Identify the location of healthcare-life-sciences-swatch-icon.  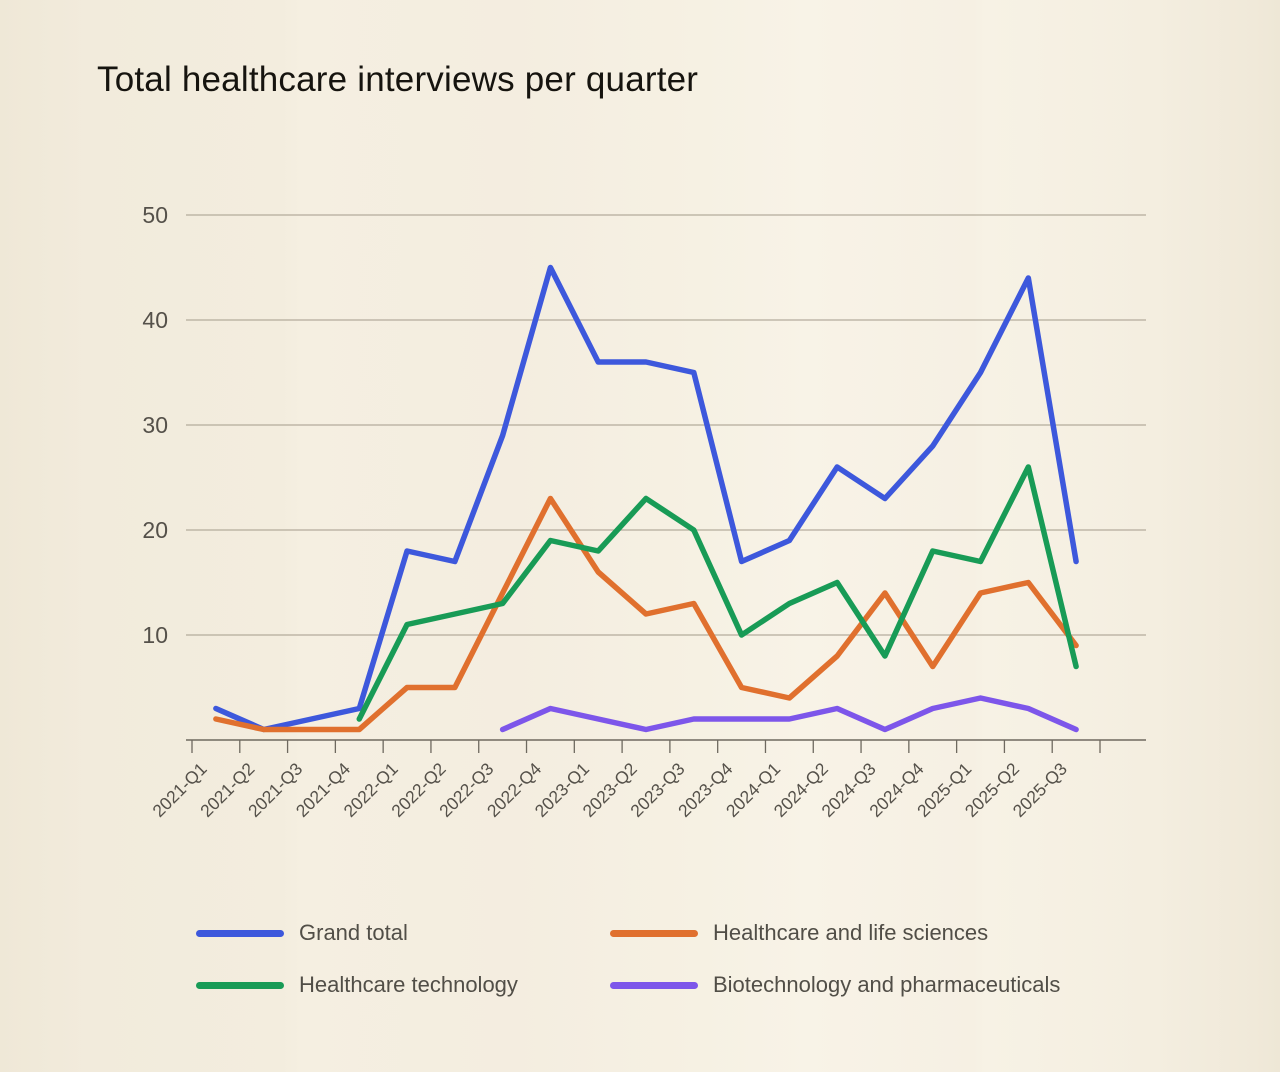
(654, 933).